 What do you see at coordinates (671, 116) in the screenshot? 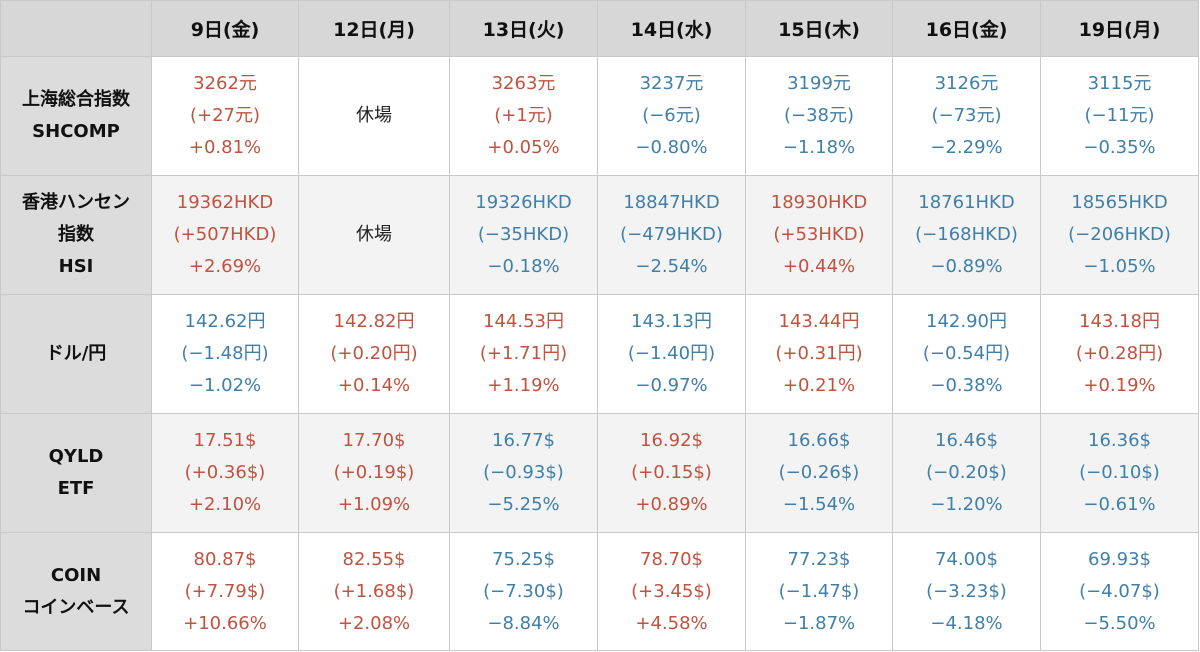
I see `data-cell: 3237元 (−6元) −0.80%` at bounding box center [671, 116].